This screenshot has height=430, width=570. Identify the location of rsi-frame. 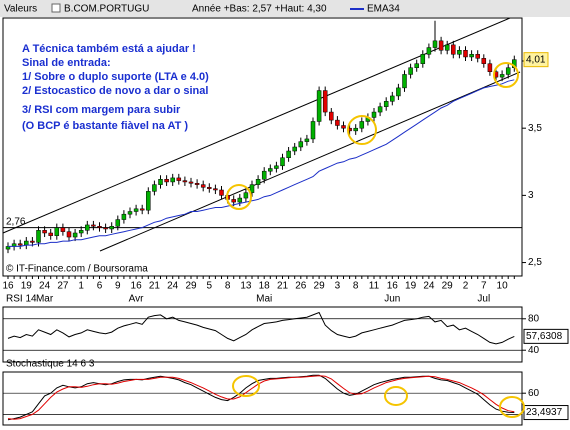
(262, 334).